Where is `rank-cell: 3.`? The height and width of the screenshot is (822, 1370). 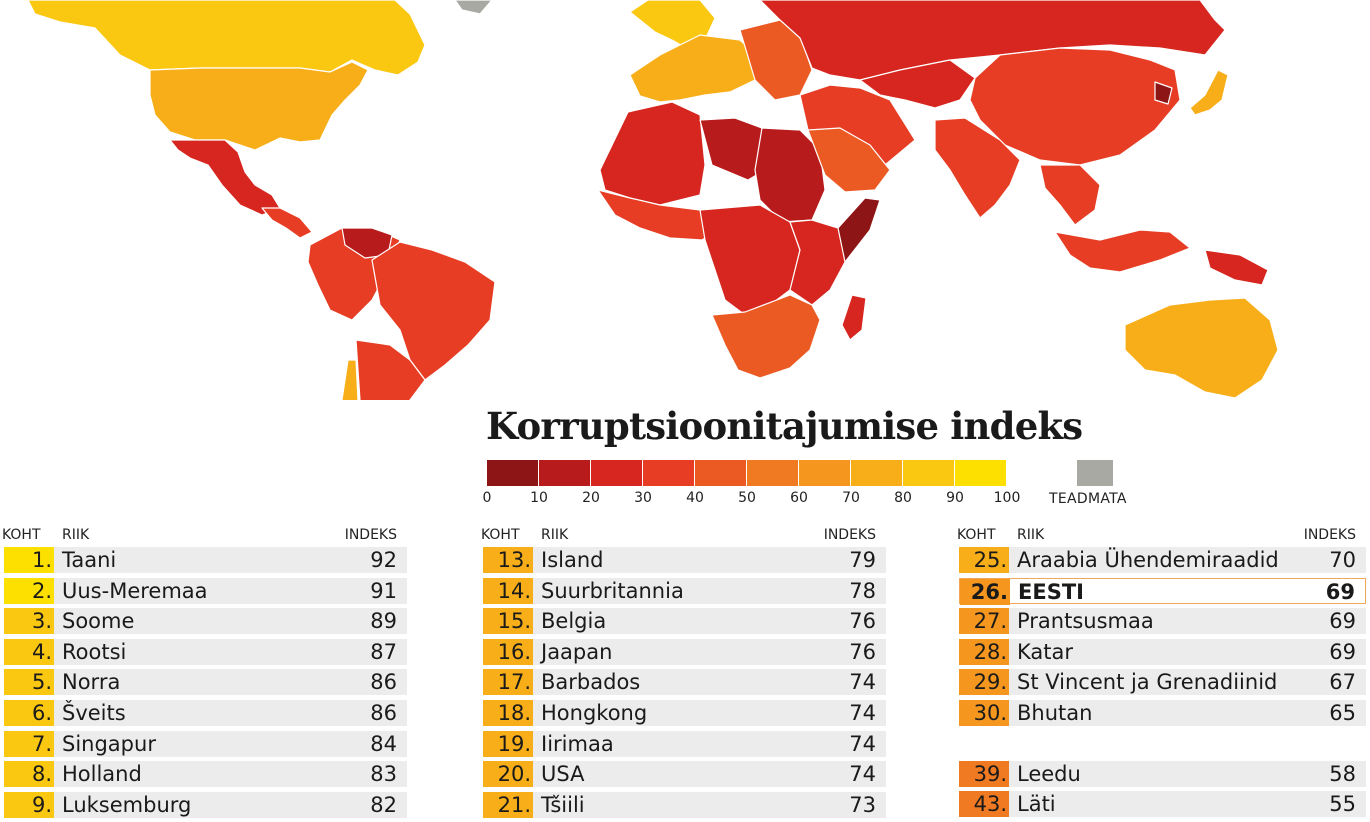
rank-cell: 3. is located at coordinates (29, 621).